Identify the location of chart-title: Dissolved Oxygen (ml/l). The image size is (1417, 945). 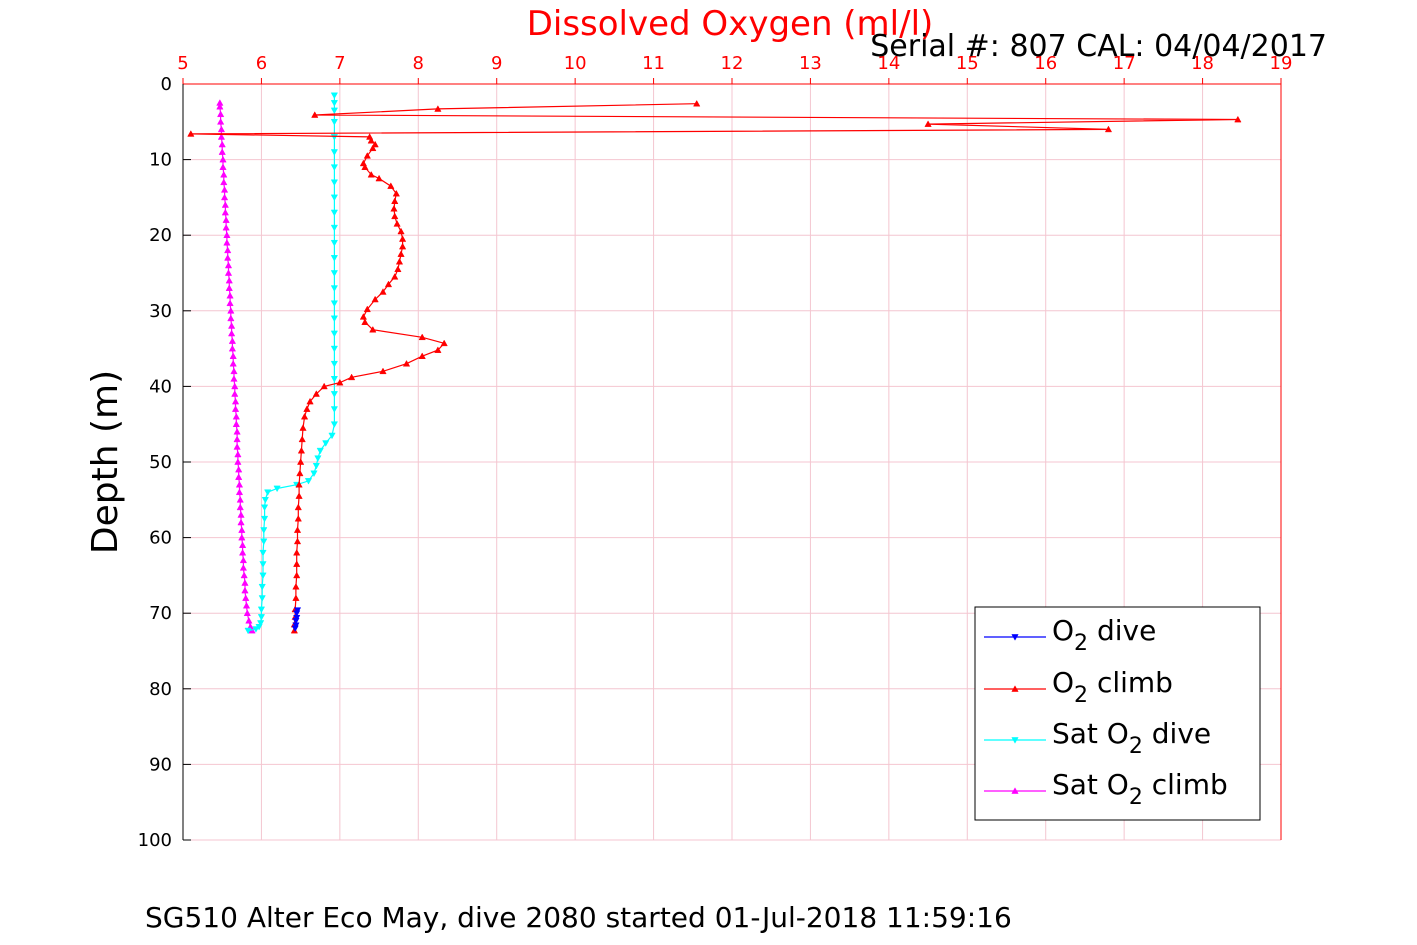
(730, 24).